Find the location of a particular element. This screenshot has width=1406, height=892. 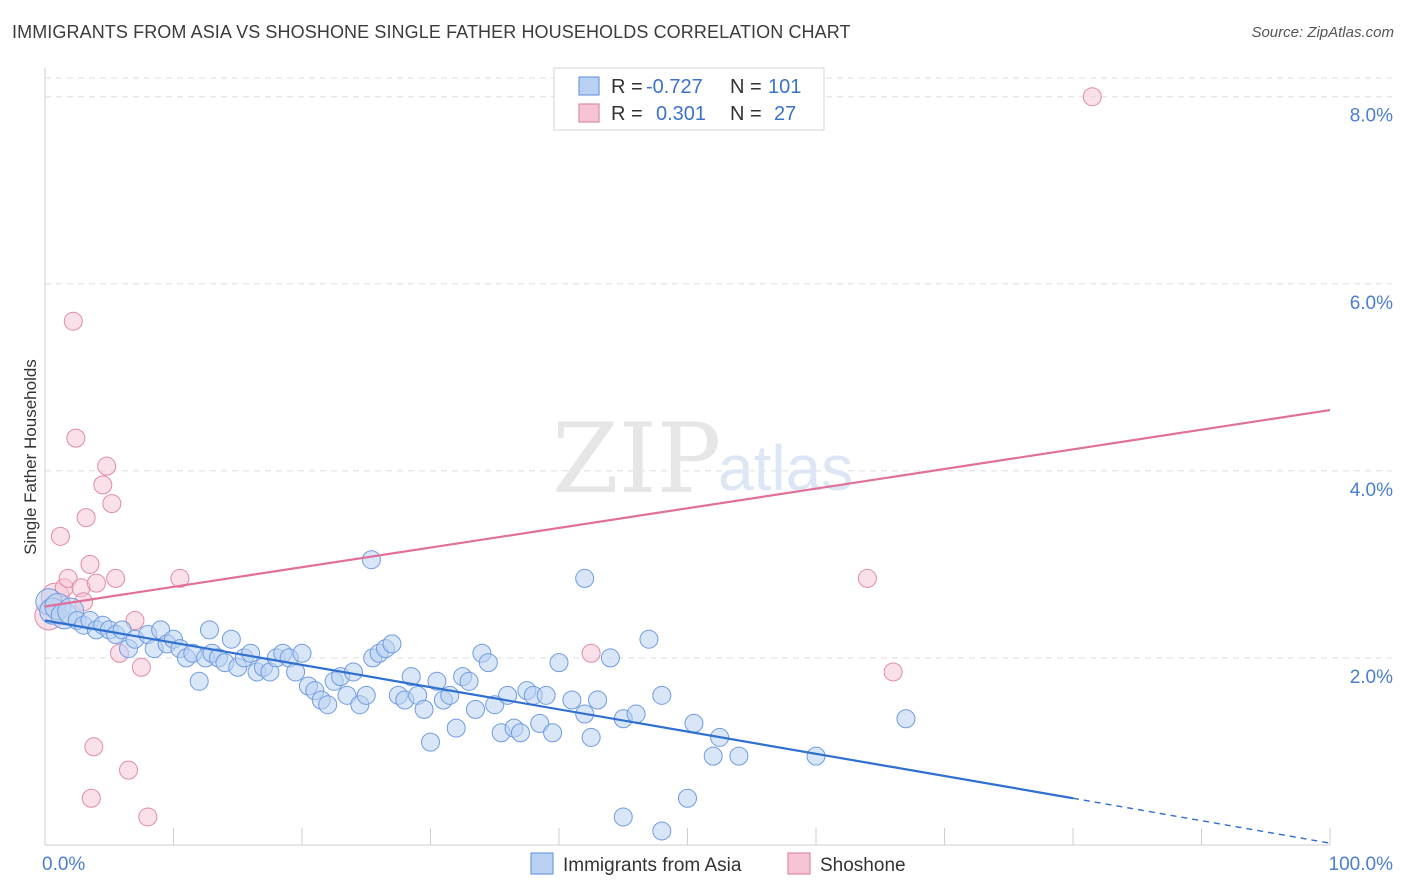

y-tick-label-2: 6.0% is located at coordinates (1371, 303).